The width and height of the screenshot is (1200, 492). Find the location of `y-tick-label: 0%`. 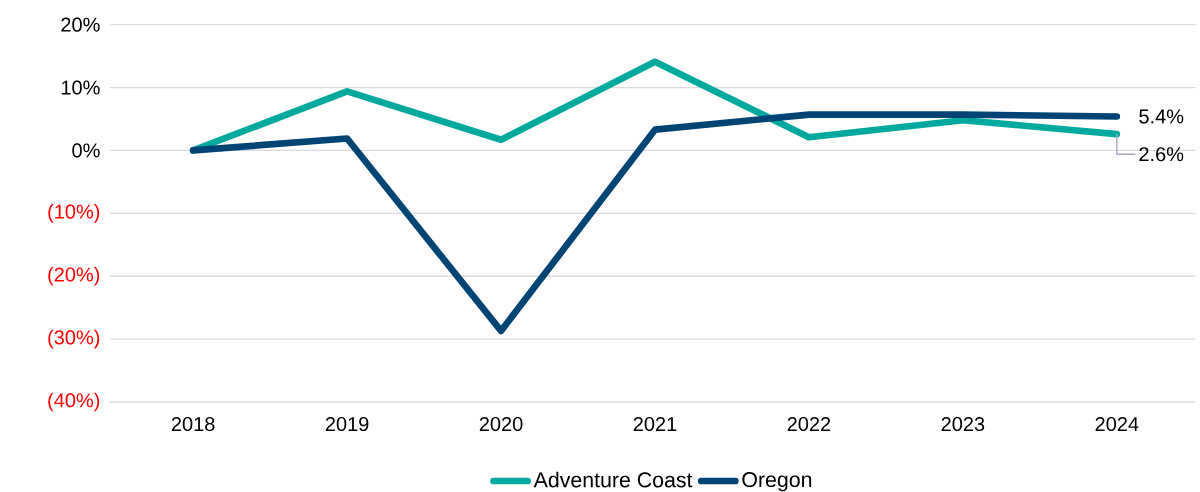

y-tick-label: 0% is located at coordinates (86, 150).